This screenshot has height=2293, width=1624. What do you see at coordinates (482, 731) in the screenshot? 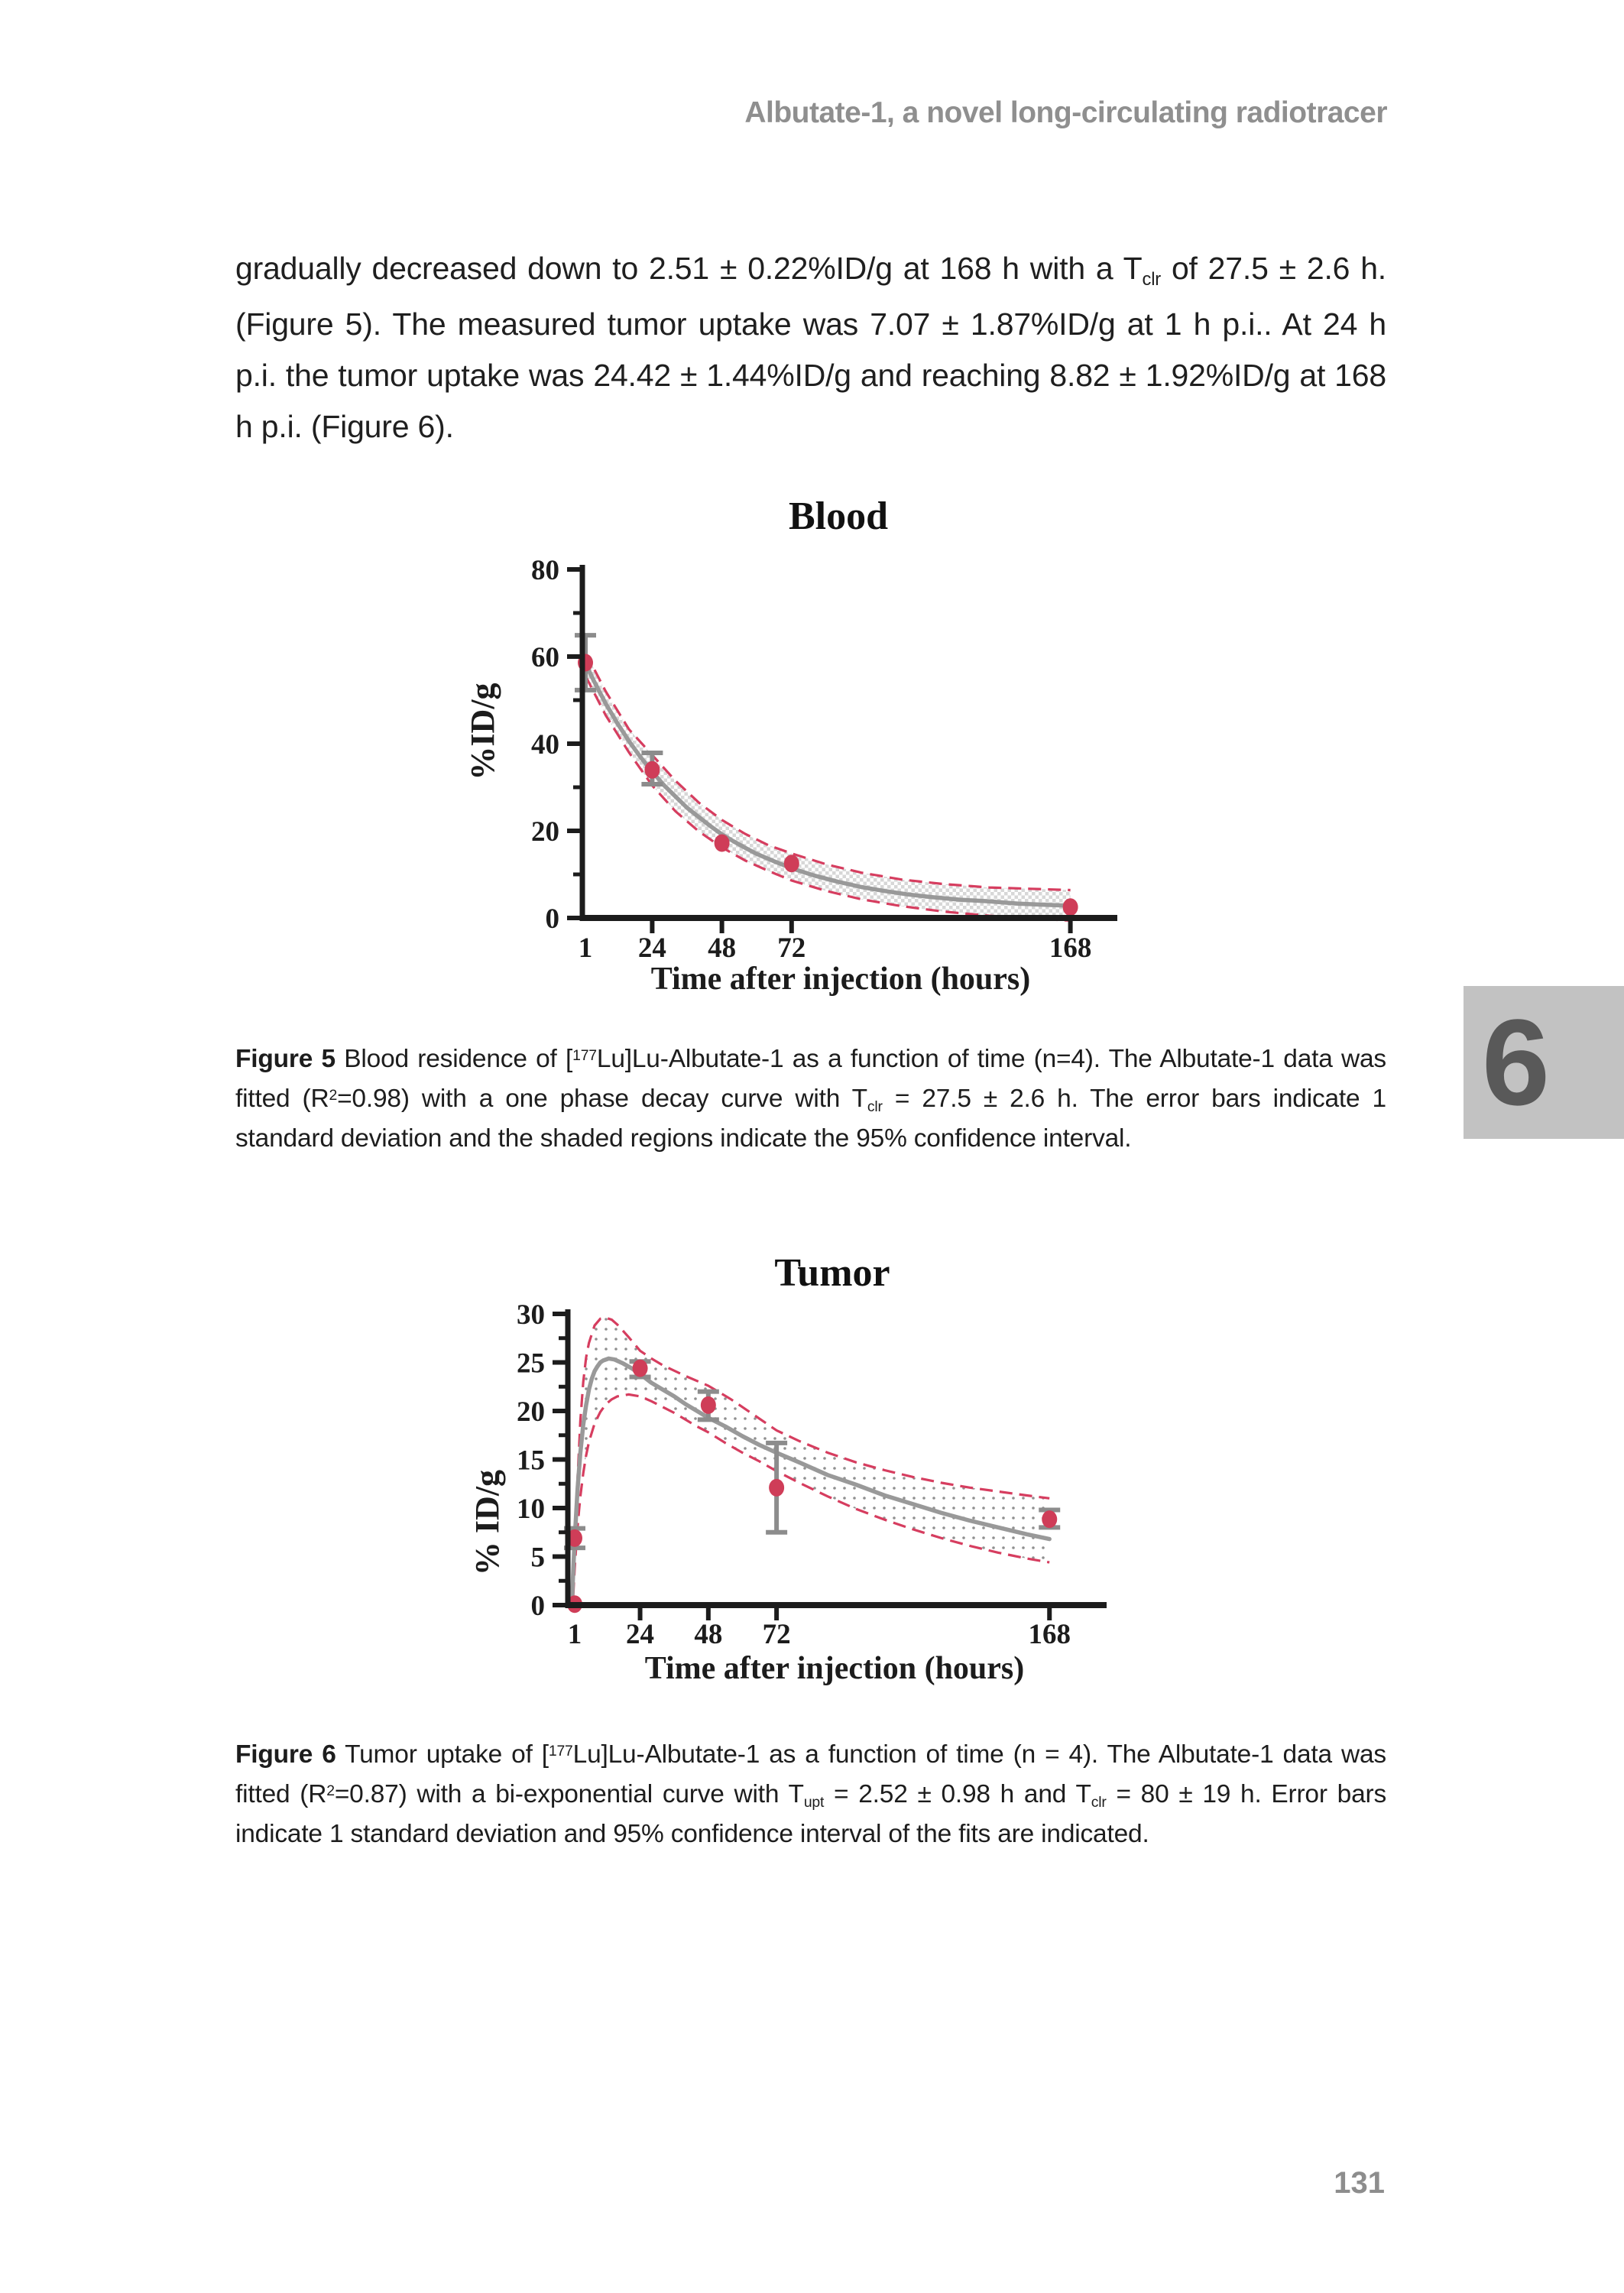
I see `y-axis-label: %ID/g` at bounding box center [482, 731].